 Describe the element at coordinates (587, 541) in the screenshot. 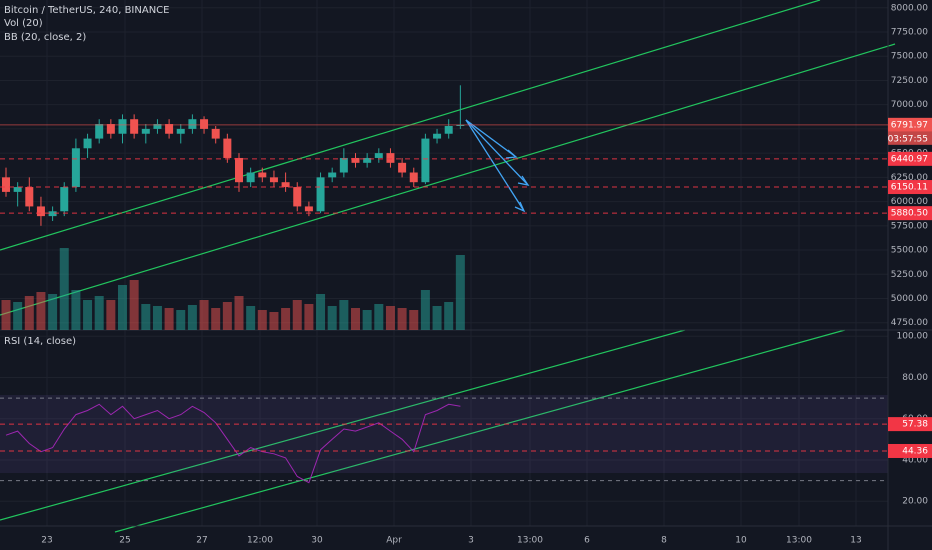

I see `x-tick-label: 6` at that location.